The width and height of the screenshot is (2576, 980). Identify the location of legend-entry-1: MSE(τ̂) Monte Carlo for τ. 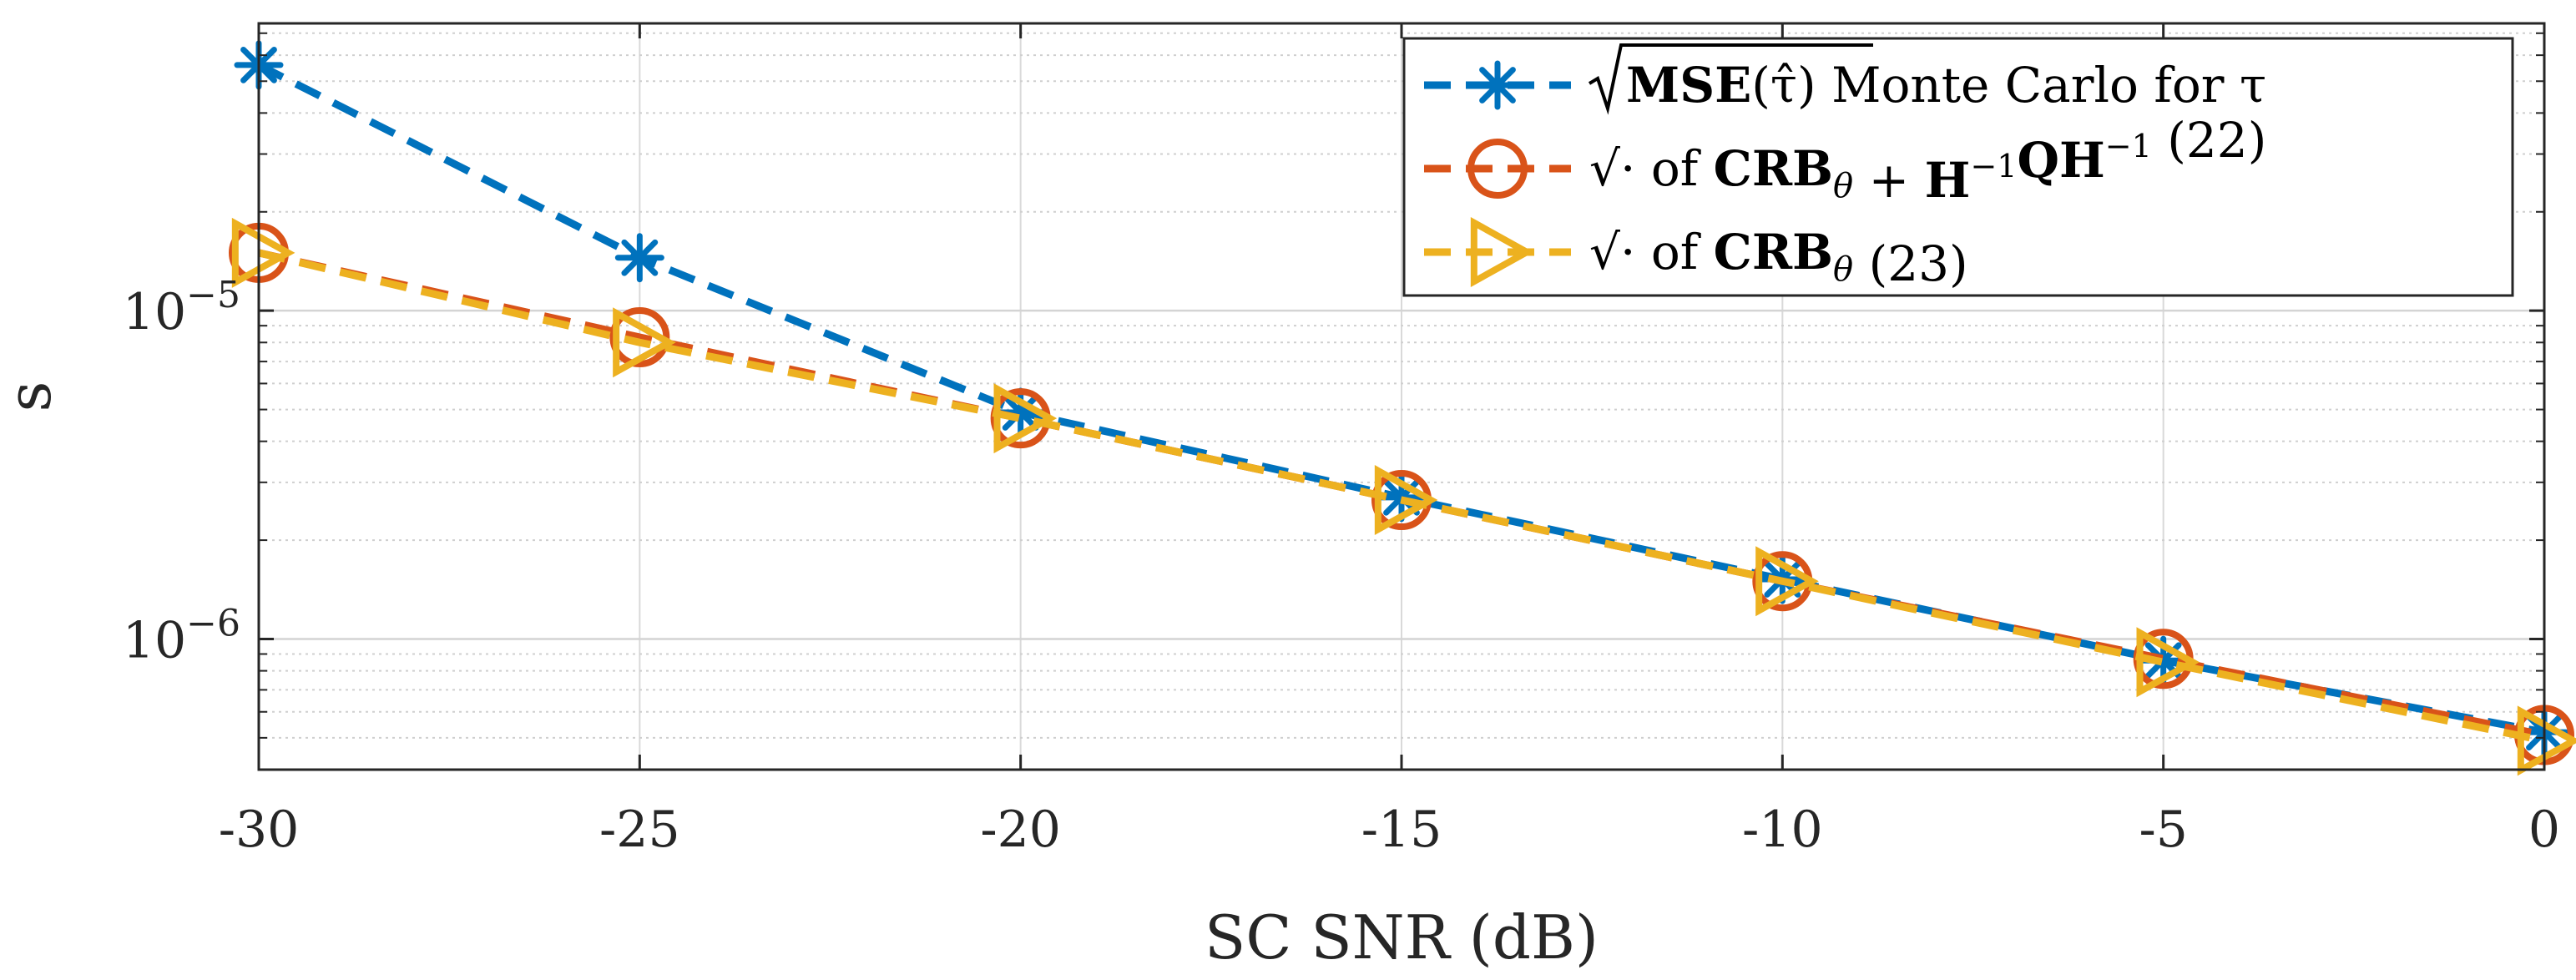
(1845, 79).